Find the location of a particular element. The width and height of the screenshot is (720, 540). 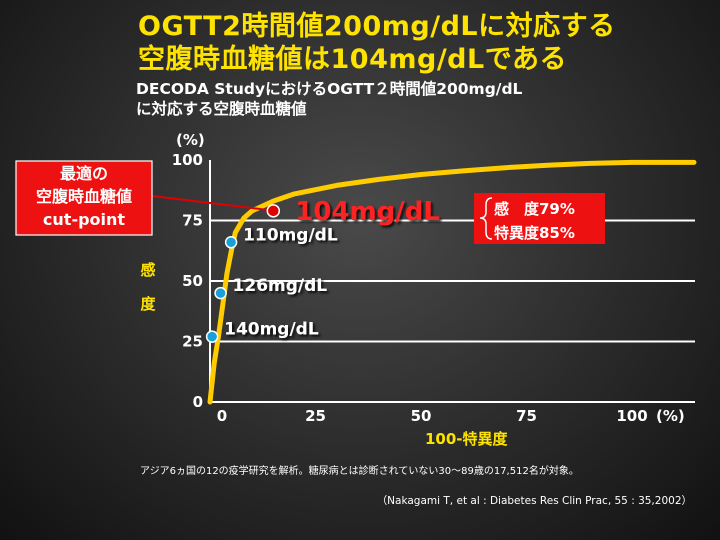

y-axis-label: 感度 is located at coordinates (148, 287).